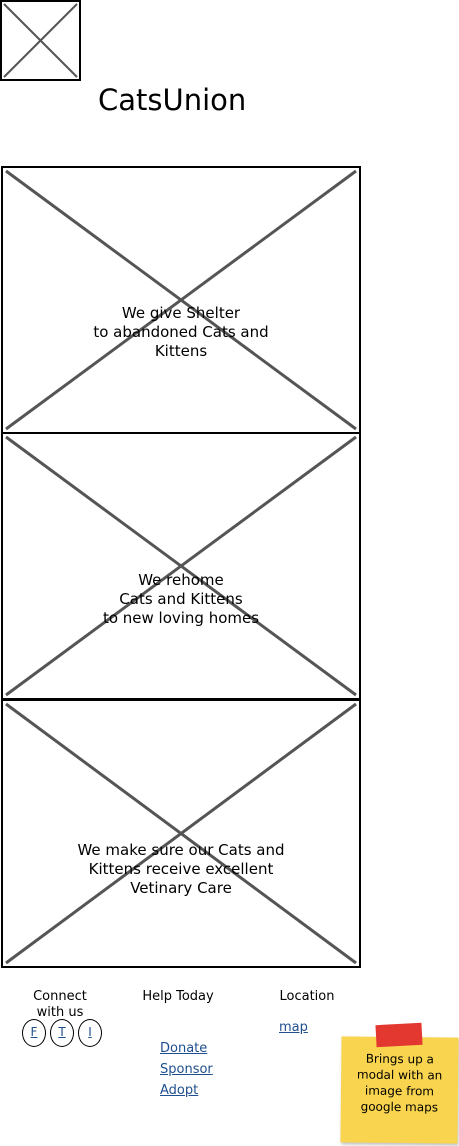 The width and height of the screenshot is (459, 1146). I want to click on sponsor-link: Sponsor, so click(186, 1069).